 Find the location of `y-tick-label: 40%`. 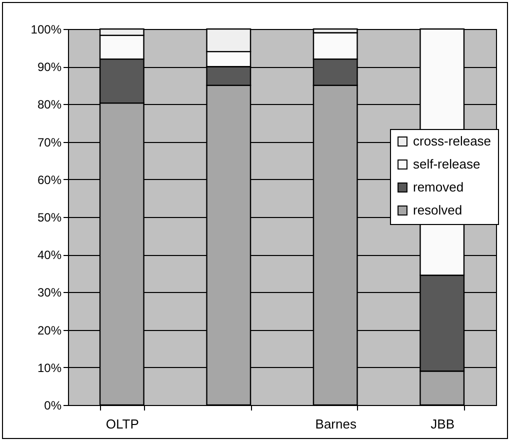

y-tick-label: 40% is located at coordinates (49, 255).